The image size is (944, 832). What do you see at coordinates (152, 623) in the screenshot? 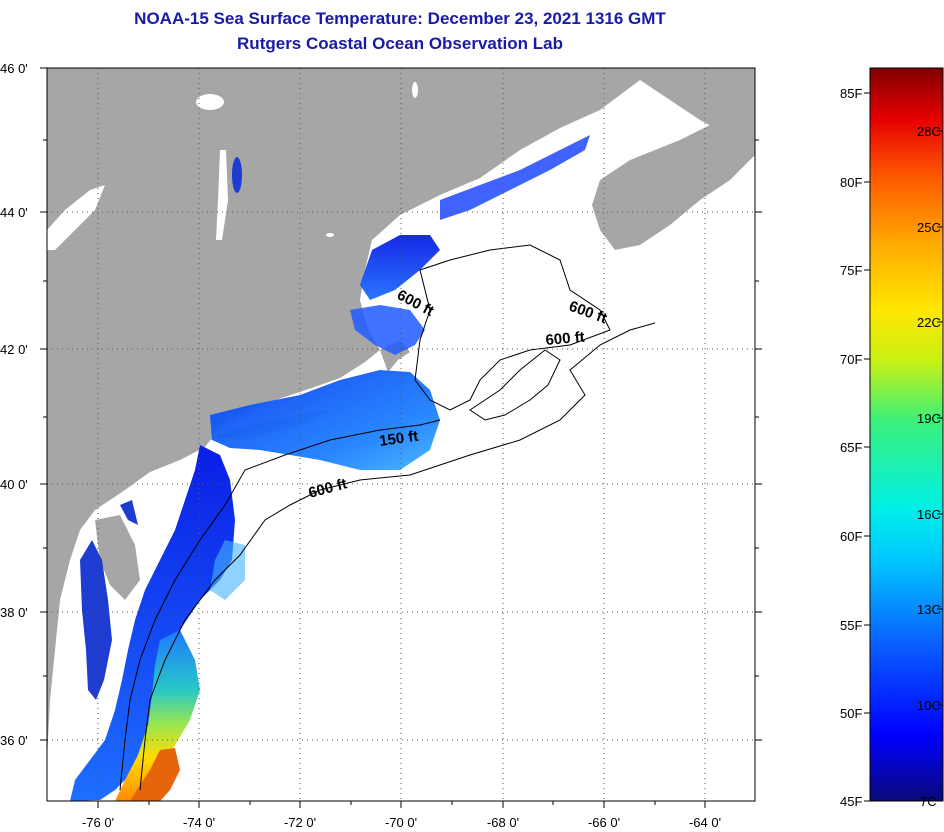
I see `sst-mid-atlantic-shelf` at bounding box center [152, 623].